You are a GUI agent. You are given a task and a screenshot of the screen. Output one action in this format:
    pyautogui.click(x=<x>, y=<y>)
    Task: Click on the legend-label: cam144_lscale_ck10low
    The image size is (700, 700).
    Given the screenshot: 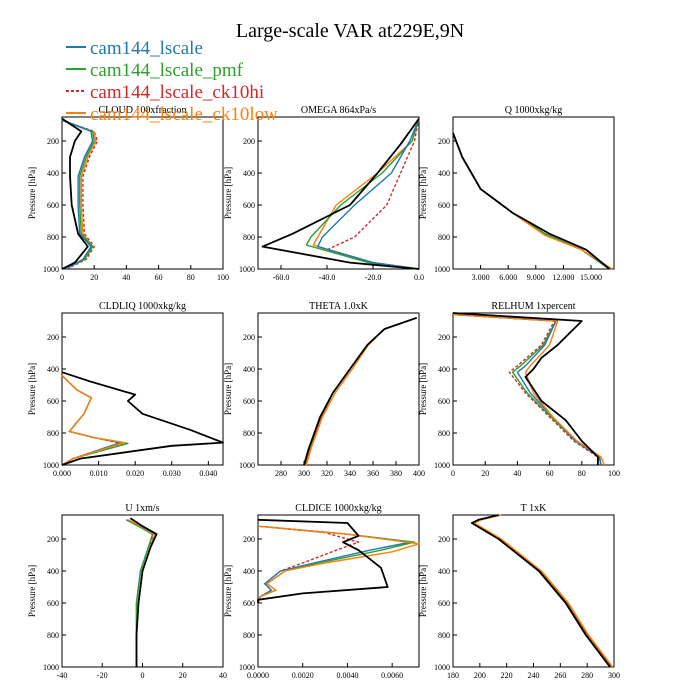 What is the action you would take?
    pyautogui.click(x=184, y=114)
    